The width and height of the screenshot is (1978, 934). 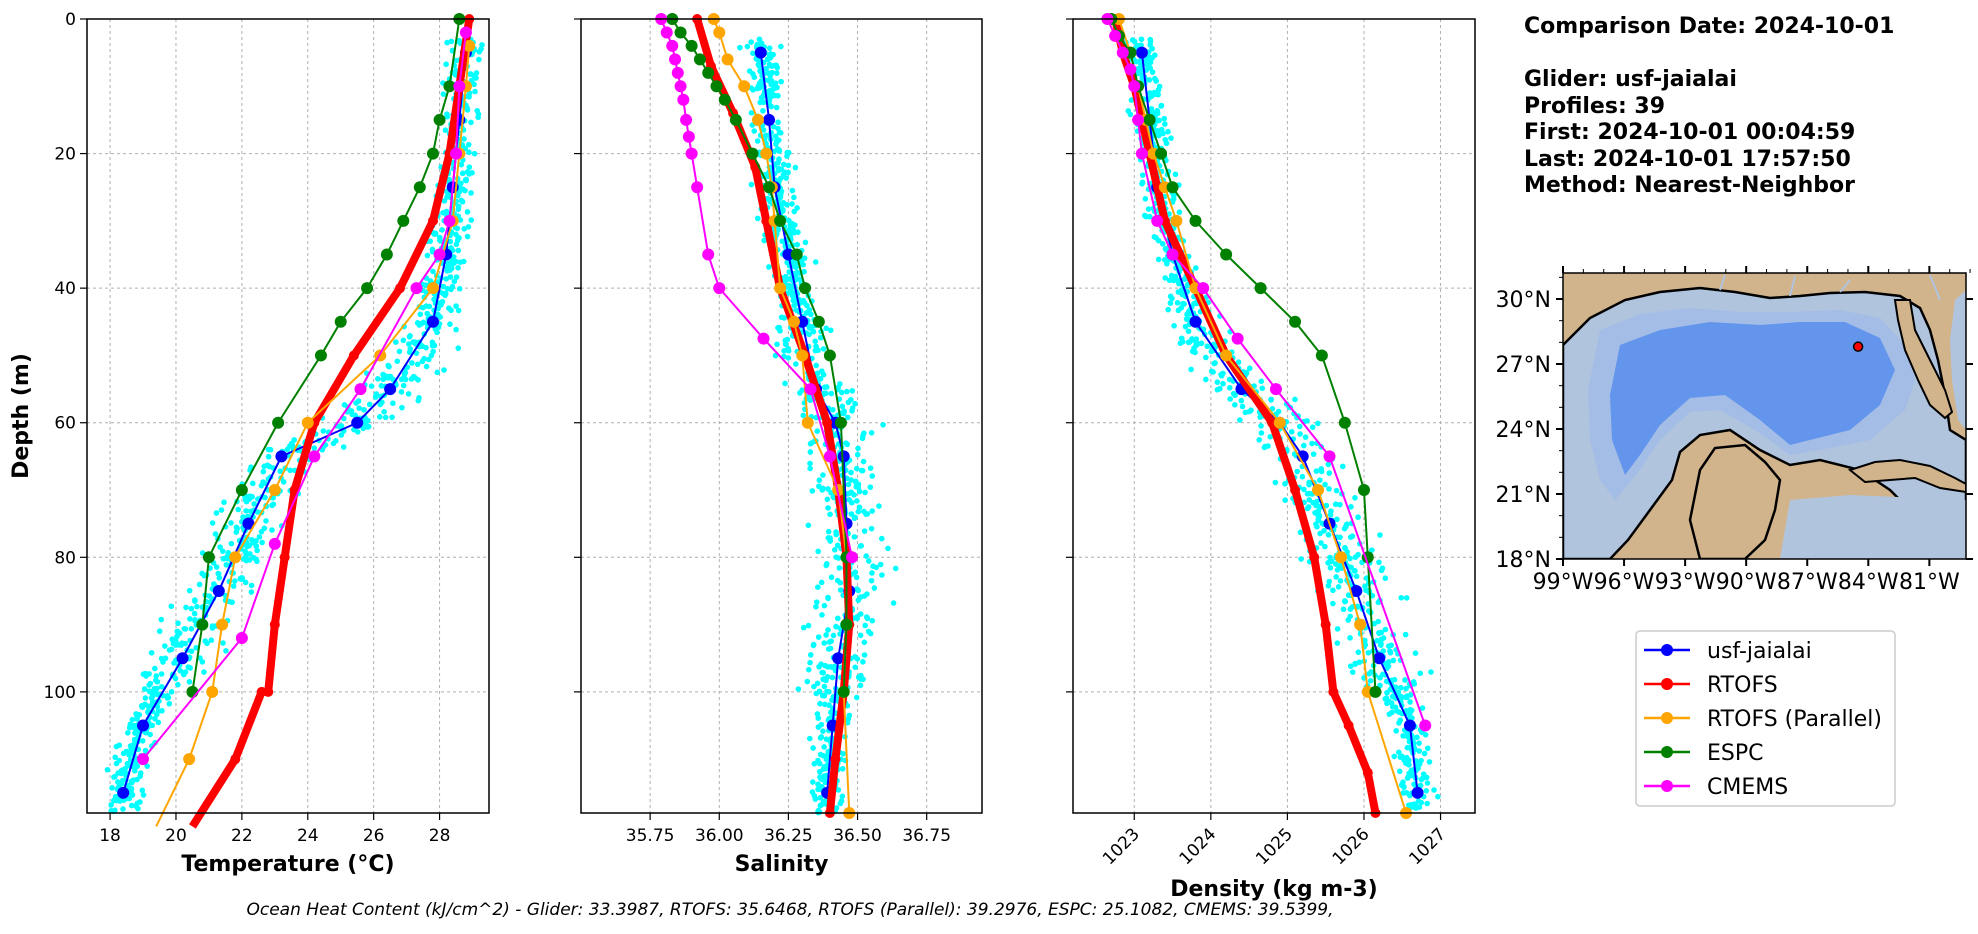 I want to click on x-tick-label: 18, so click(x=110, y=836).